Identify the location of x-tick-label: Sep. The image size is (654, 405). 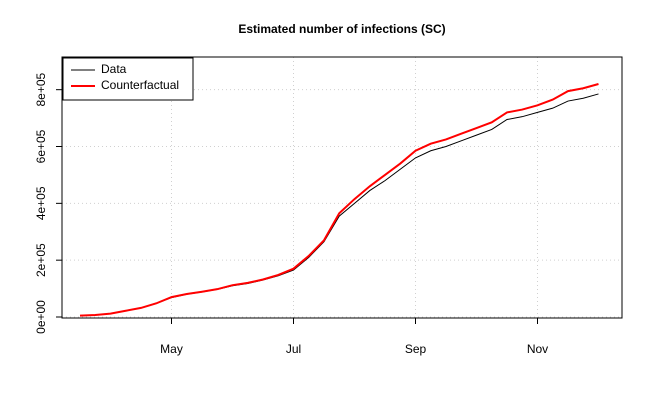
(416, 349).